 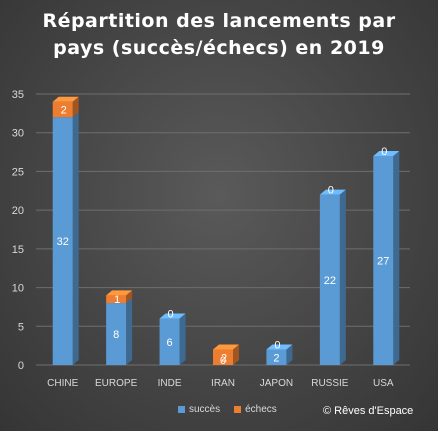 What do you see at coordinates (21, 366) in the screenshot?
I see `y-tick-label: 0` at bounding box center [21, 366].